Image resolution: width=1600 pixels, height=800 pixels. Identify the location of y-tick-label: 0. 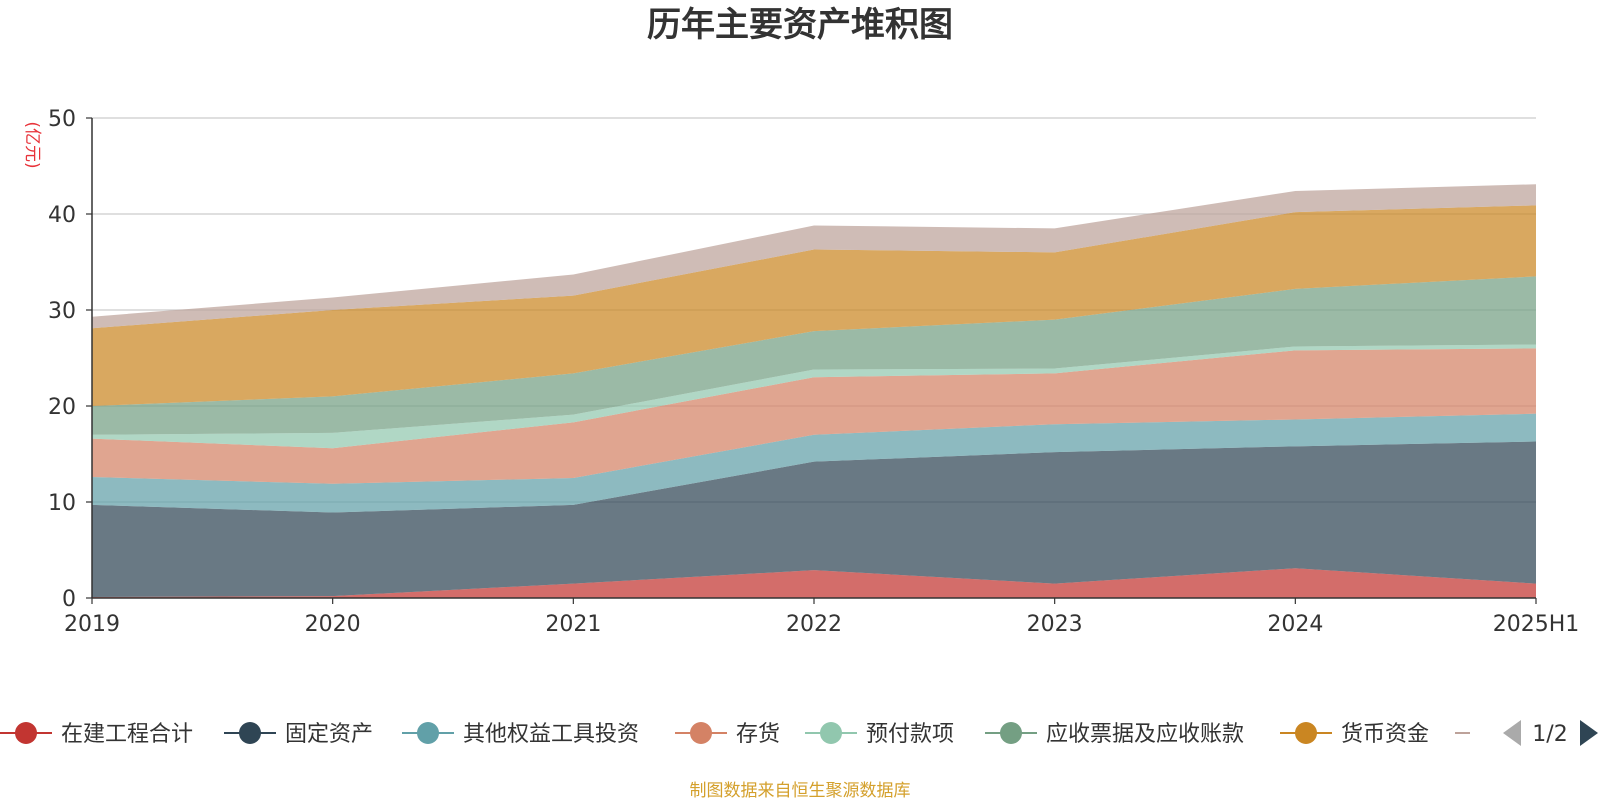
(69, 599).